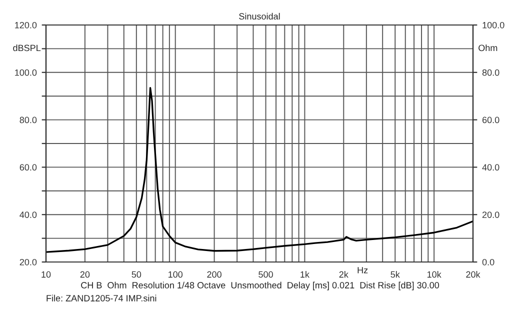 The image size is (520, 309). What do you see at coordinates (493, 25) in the screenshot?
I see `y2-tick-label: 100.0` at bounding box center [493, 25].